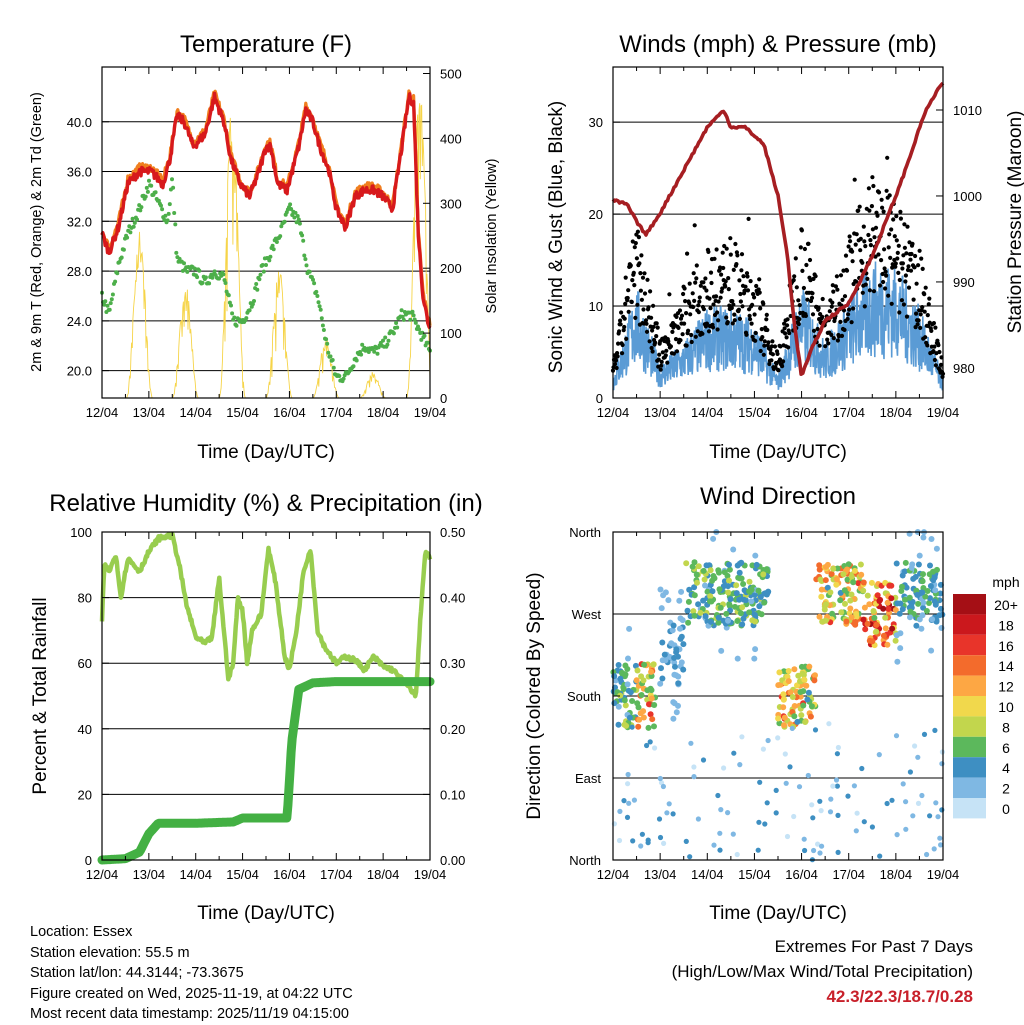  What do you see at coordinates (195, 874) in the screenshot?
I see `humidity-xtick-label: 14/04` at bounding box center [195, 874].